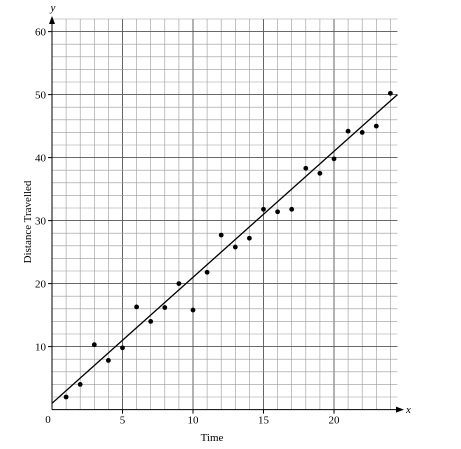 The image size is (461, 449). I want to click on y-tick-label: 50, so click(41, 96).